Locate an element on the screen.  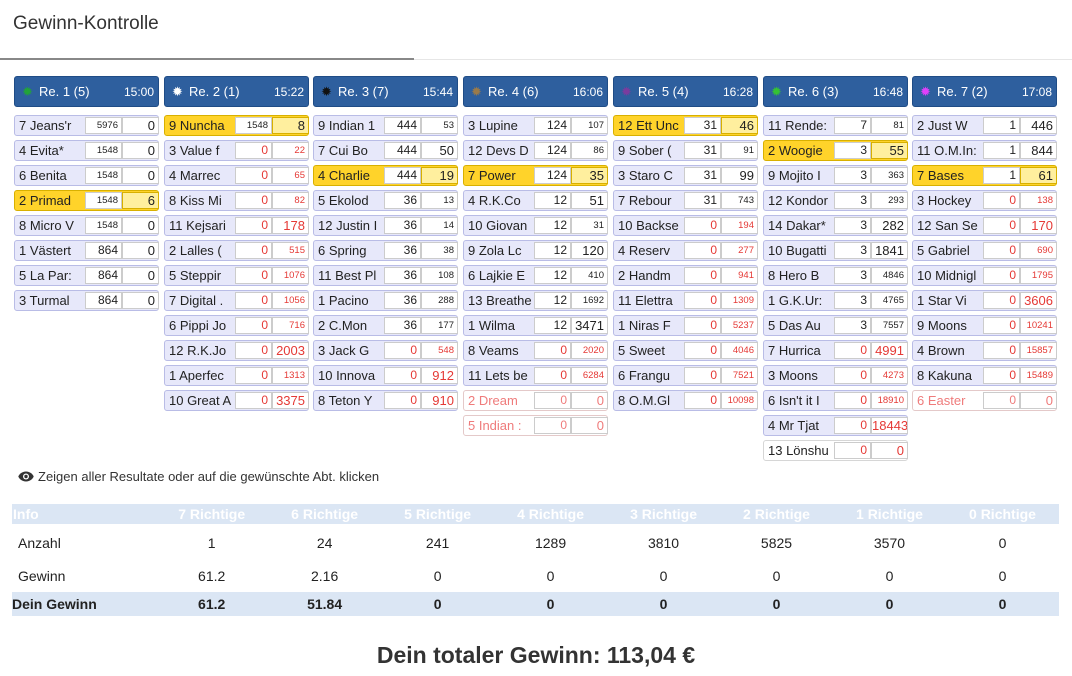
horse-value-secondary: 0 is located at coordinates (889, 450).